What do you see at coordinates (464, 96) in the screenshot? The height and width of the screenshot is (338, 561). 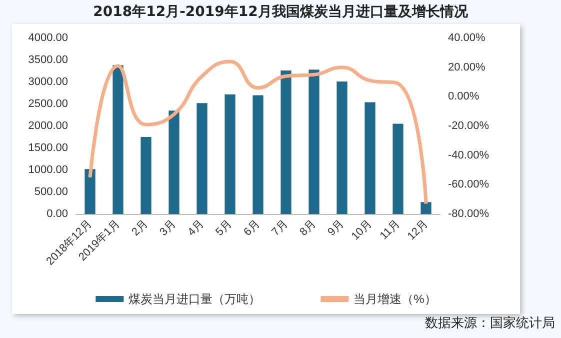 I see `y2-tick-label: 0.00%` at bounding box center [464, 96].